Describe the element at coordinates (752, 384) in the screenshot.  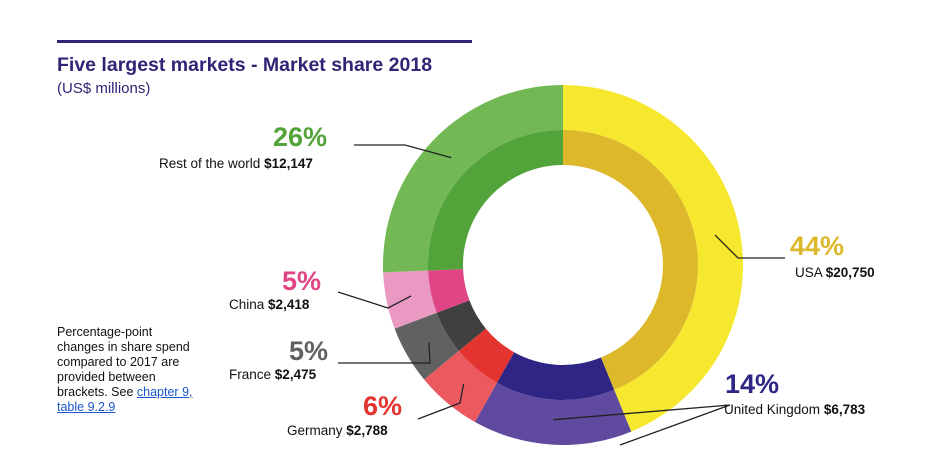
I see `share-label-uk: 14%` at that location.